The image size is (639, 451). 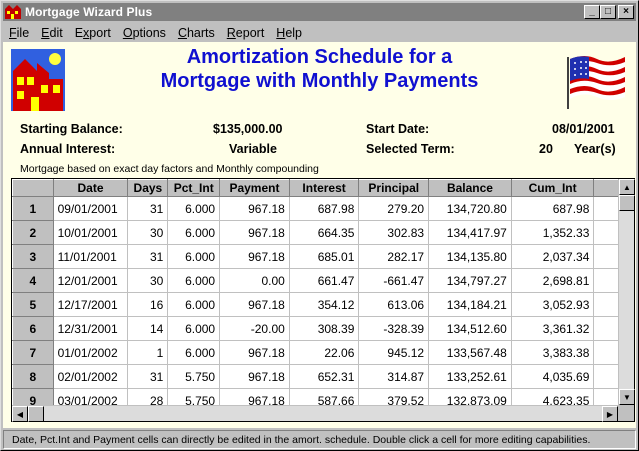 What do you see at coordinates (33, 256) in the screenshot?
I see `row-header: 3` at bounding box center [33, 256].